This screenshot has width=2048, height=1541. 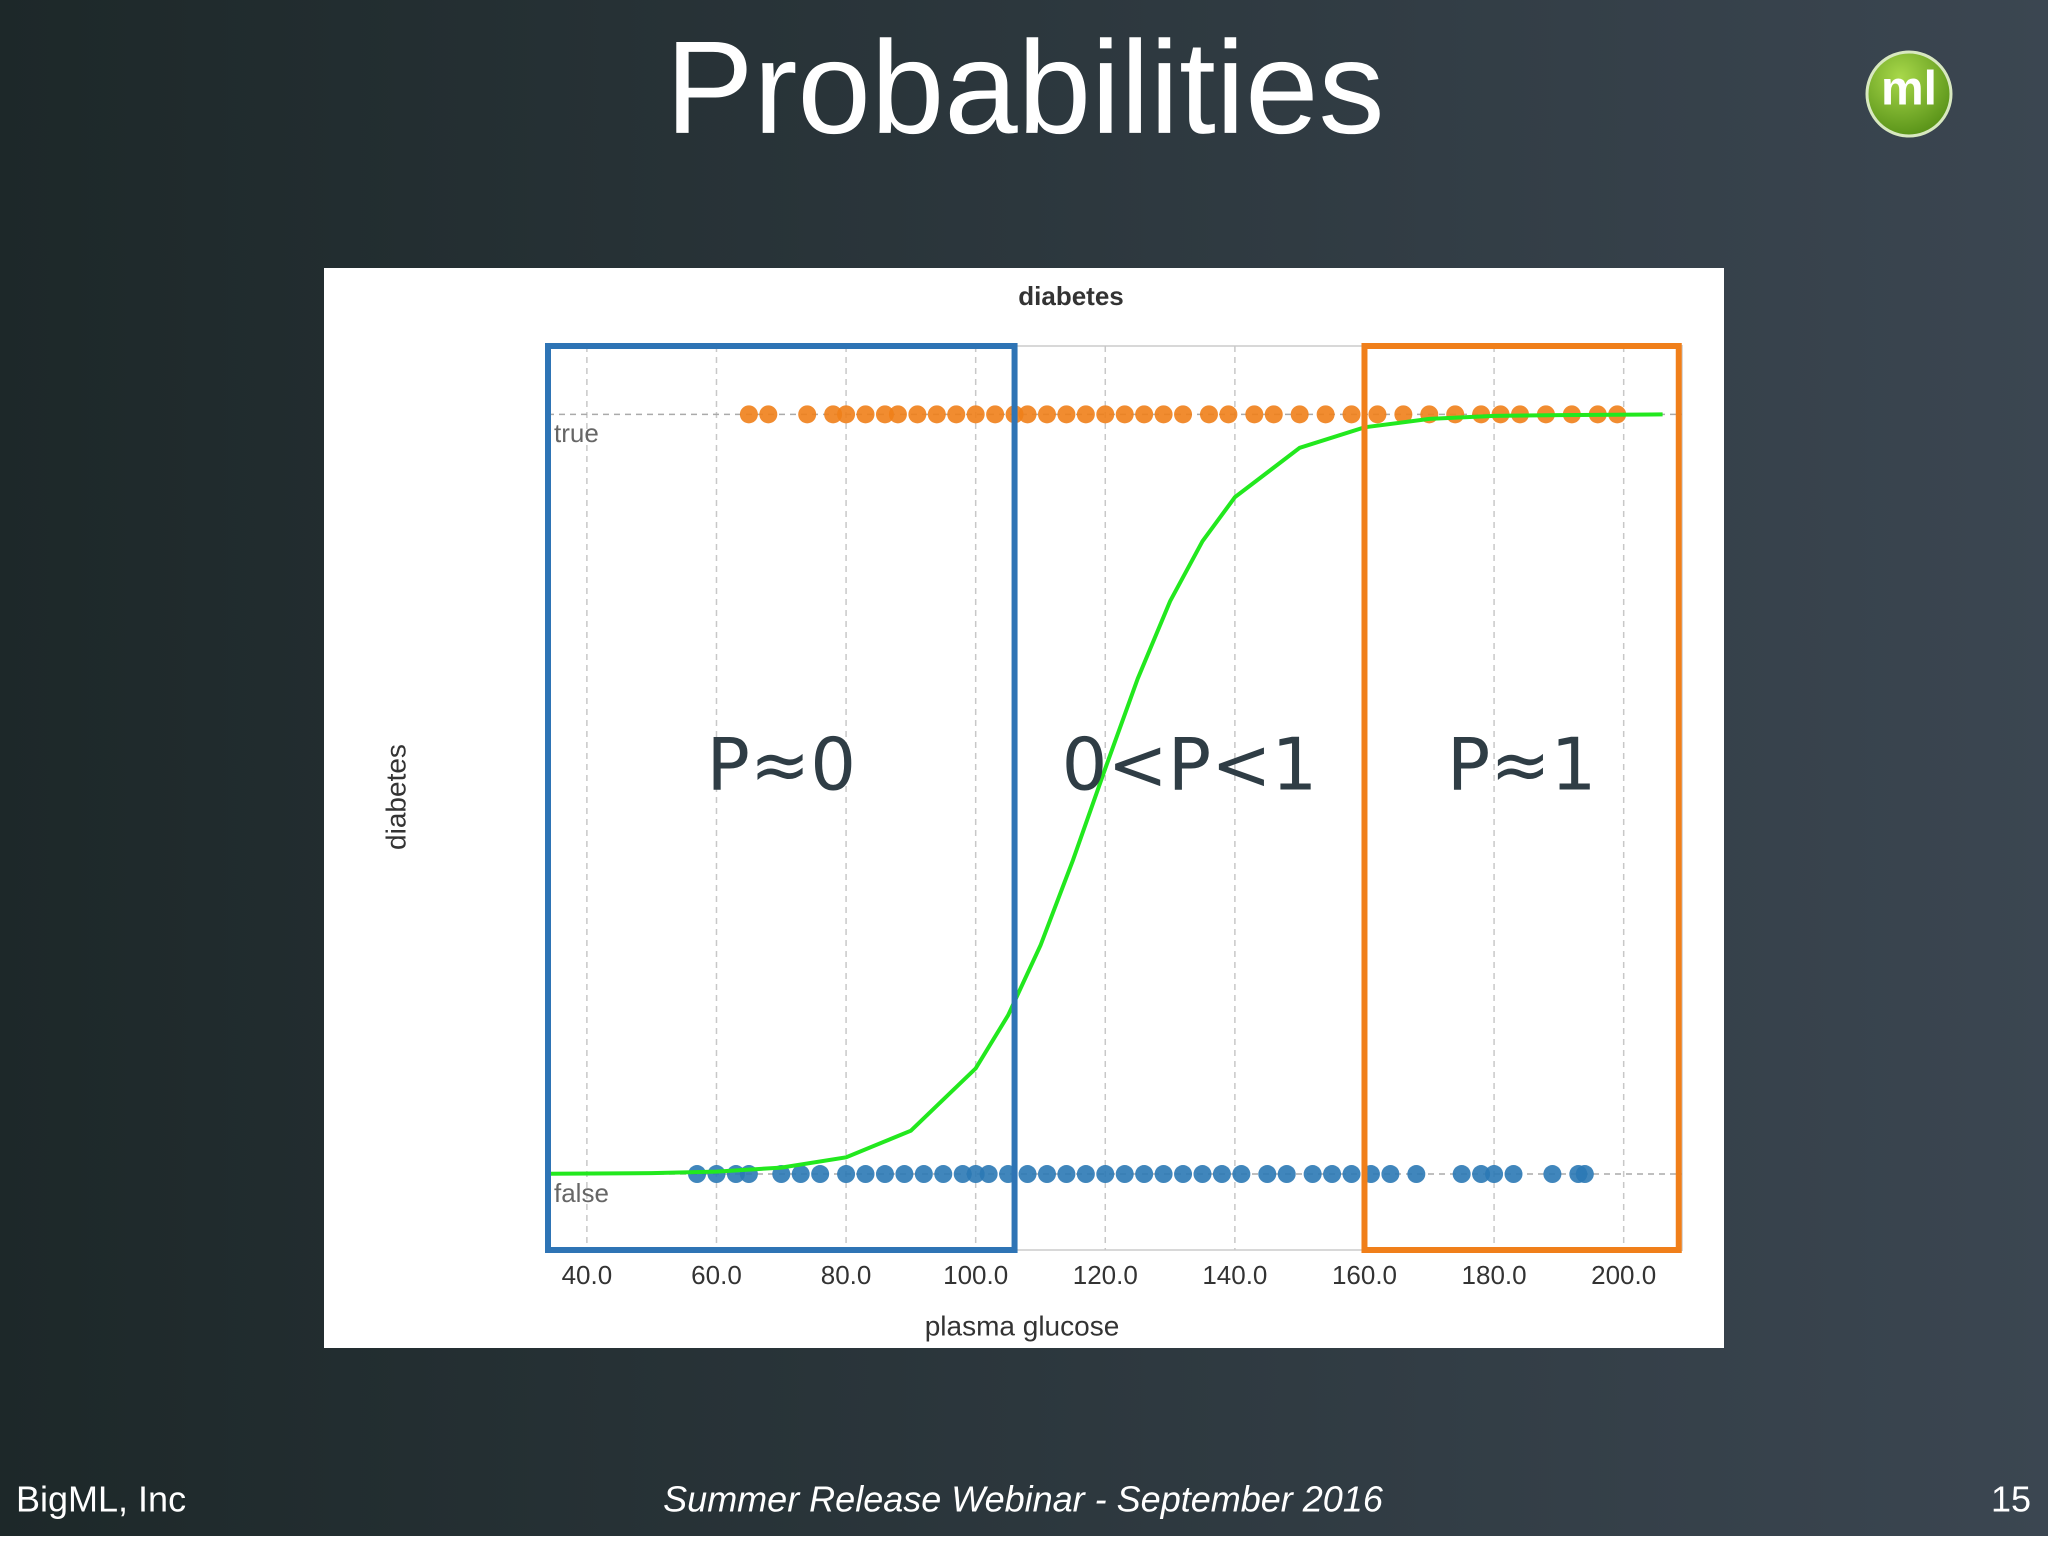 I want to click on logo-text: ml, so click(x=1909, y=89).